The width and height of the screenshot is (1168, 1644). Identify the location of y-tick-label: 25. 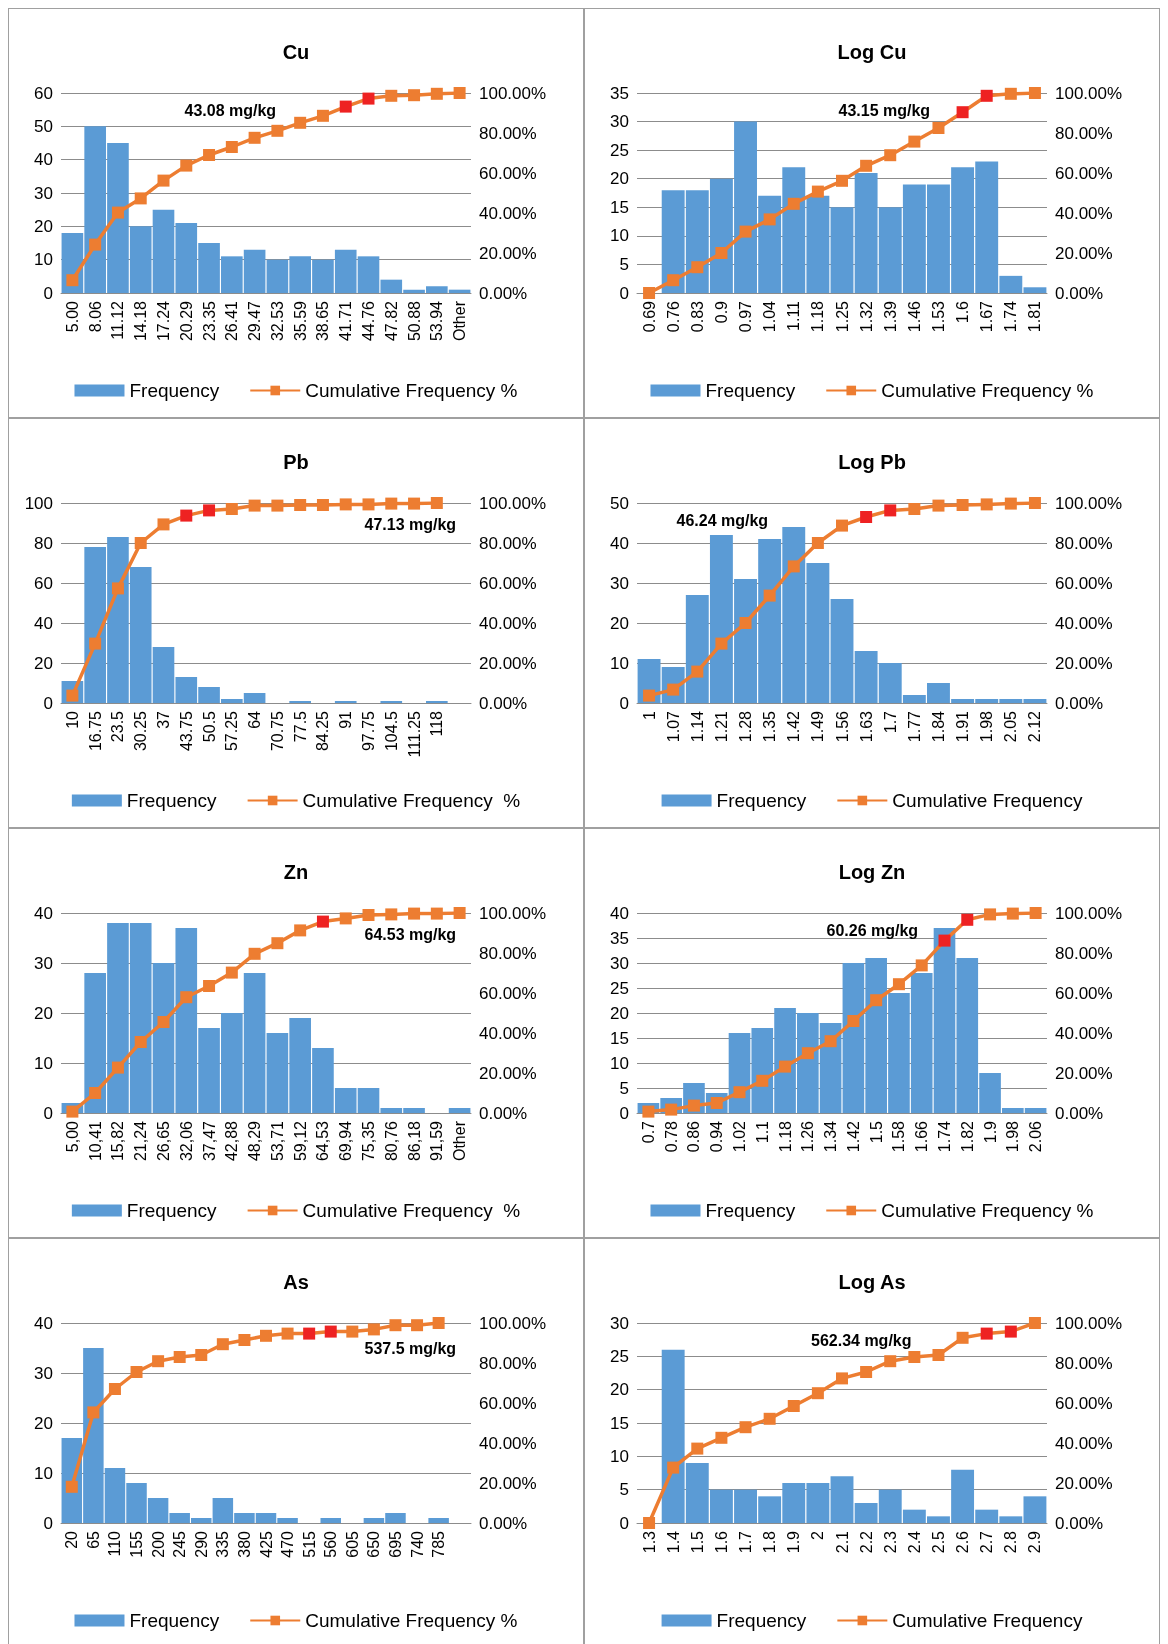
(619, 1356).